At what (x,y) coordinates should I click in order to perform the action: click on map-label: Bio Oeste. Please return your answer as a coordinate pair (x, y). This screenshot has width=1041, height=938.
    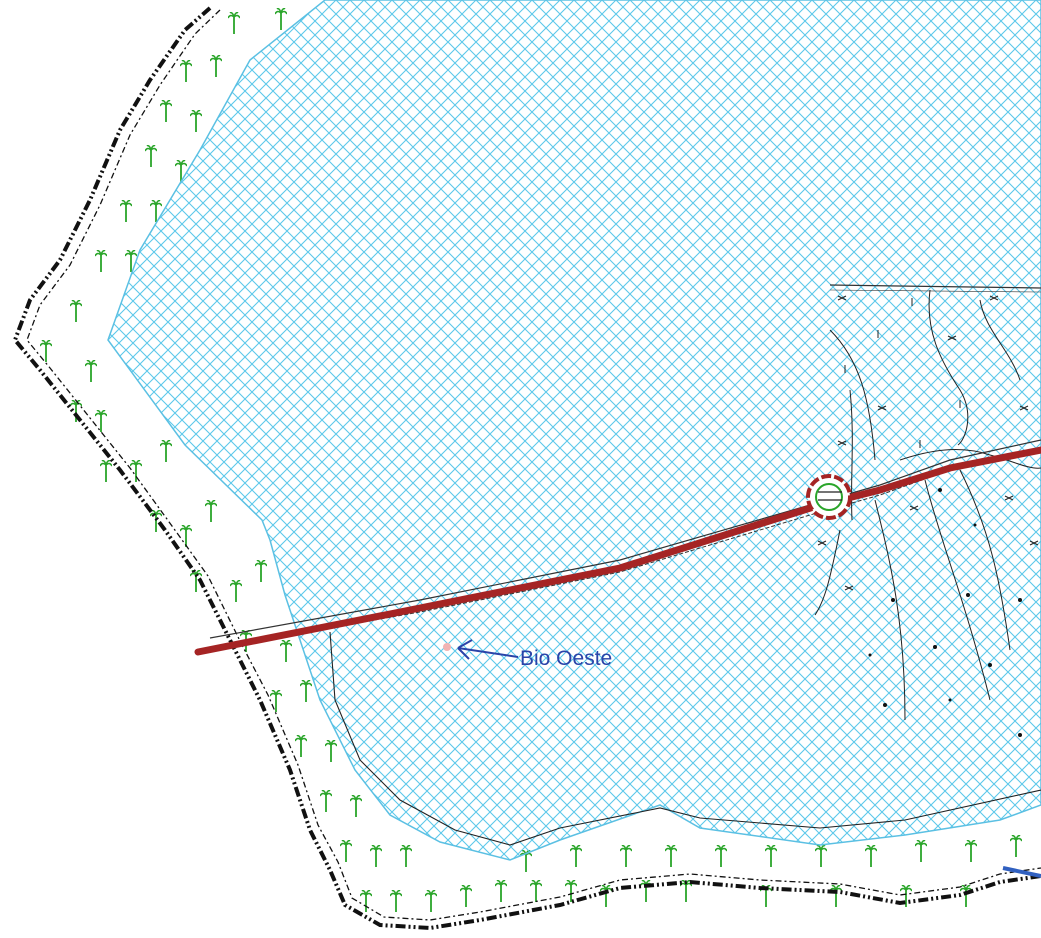
    Looking at the image, I should click on (566, 658).